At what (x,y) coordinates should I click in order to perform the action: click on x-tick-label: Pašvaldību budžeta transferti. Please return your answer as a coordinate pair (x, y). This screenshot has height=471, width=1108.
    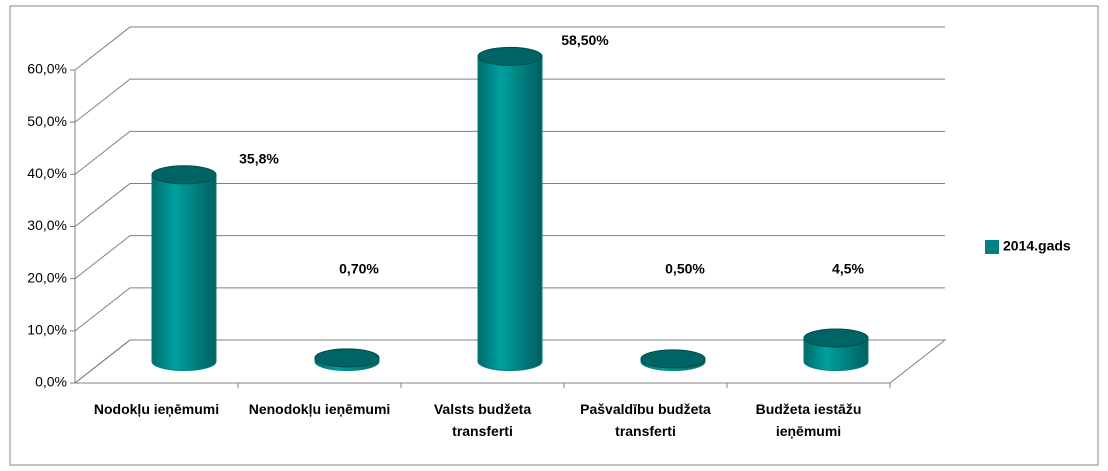
    Looking at the image, I should click on (645, 420).